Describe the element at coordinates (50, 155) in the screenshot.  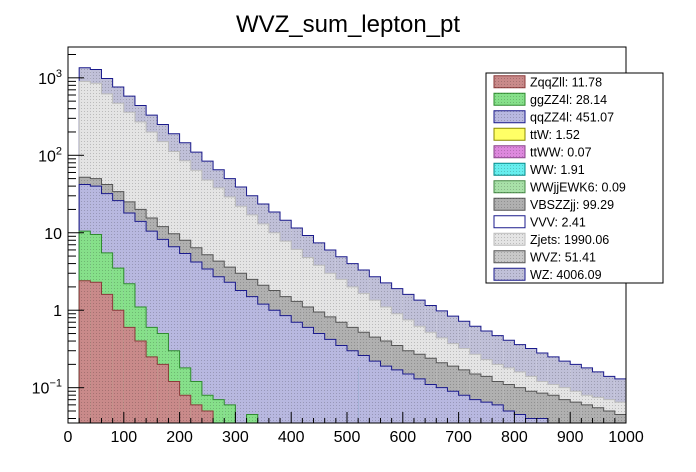
I see `y-tick-label: 10²` at that location.